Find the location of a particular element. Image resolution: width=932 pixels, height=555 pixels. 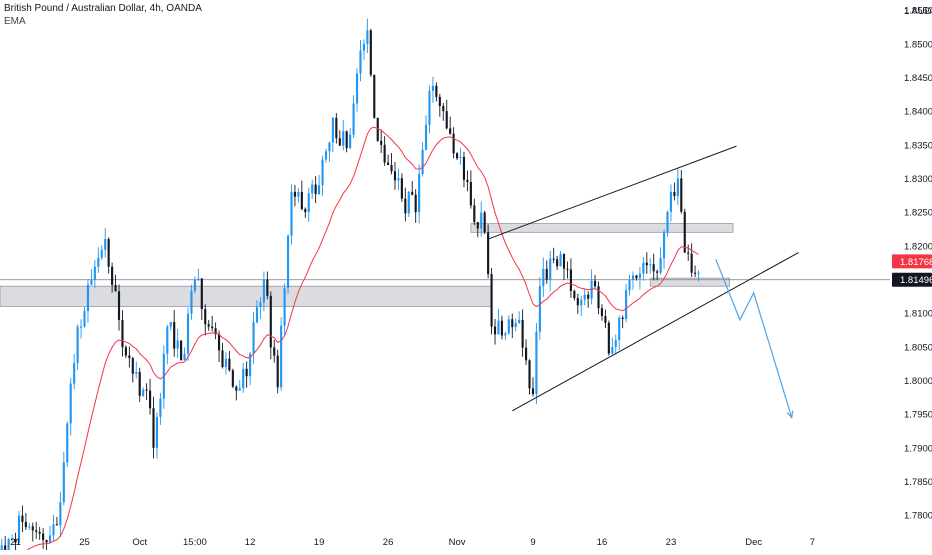

x-tick-label: Nov is located at coordinates (457, 542).